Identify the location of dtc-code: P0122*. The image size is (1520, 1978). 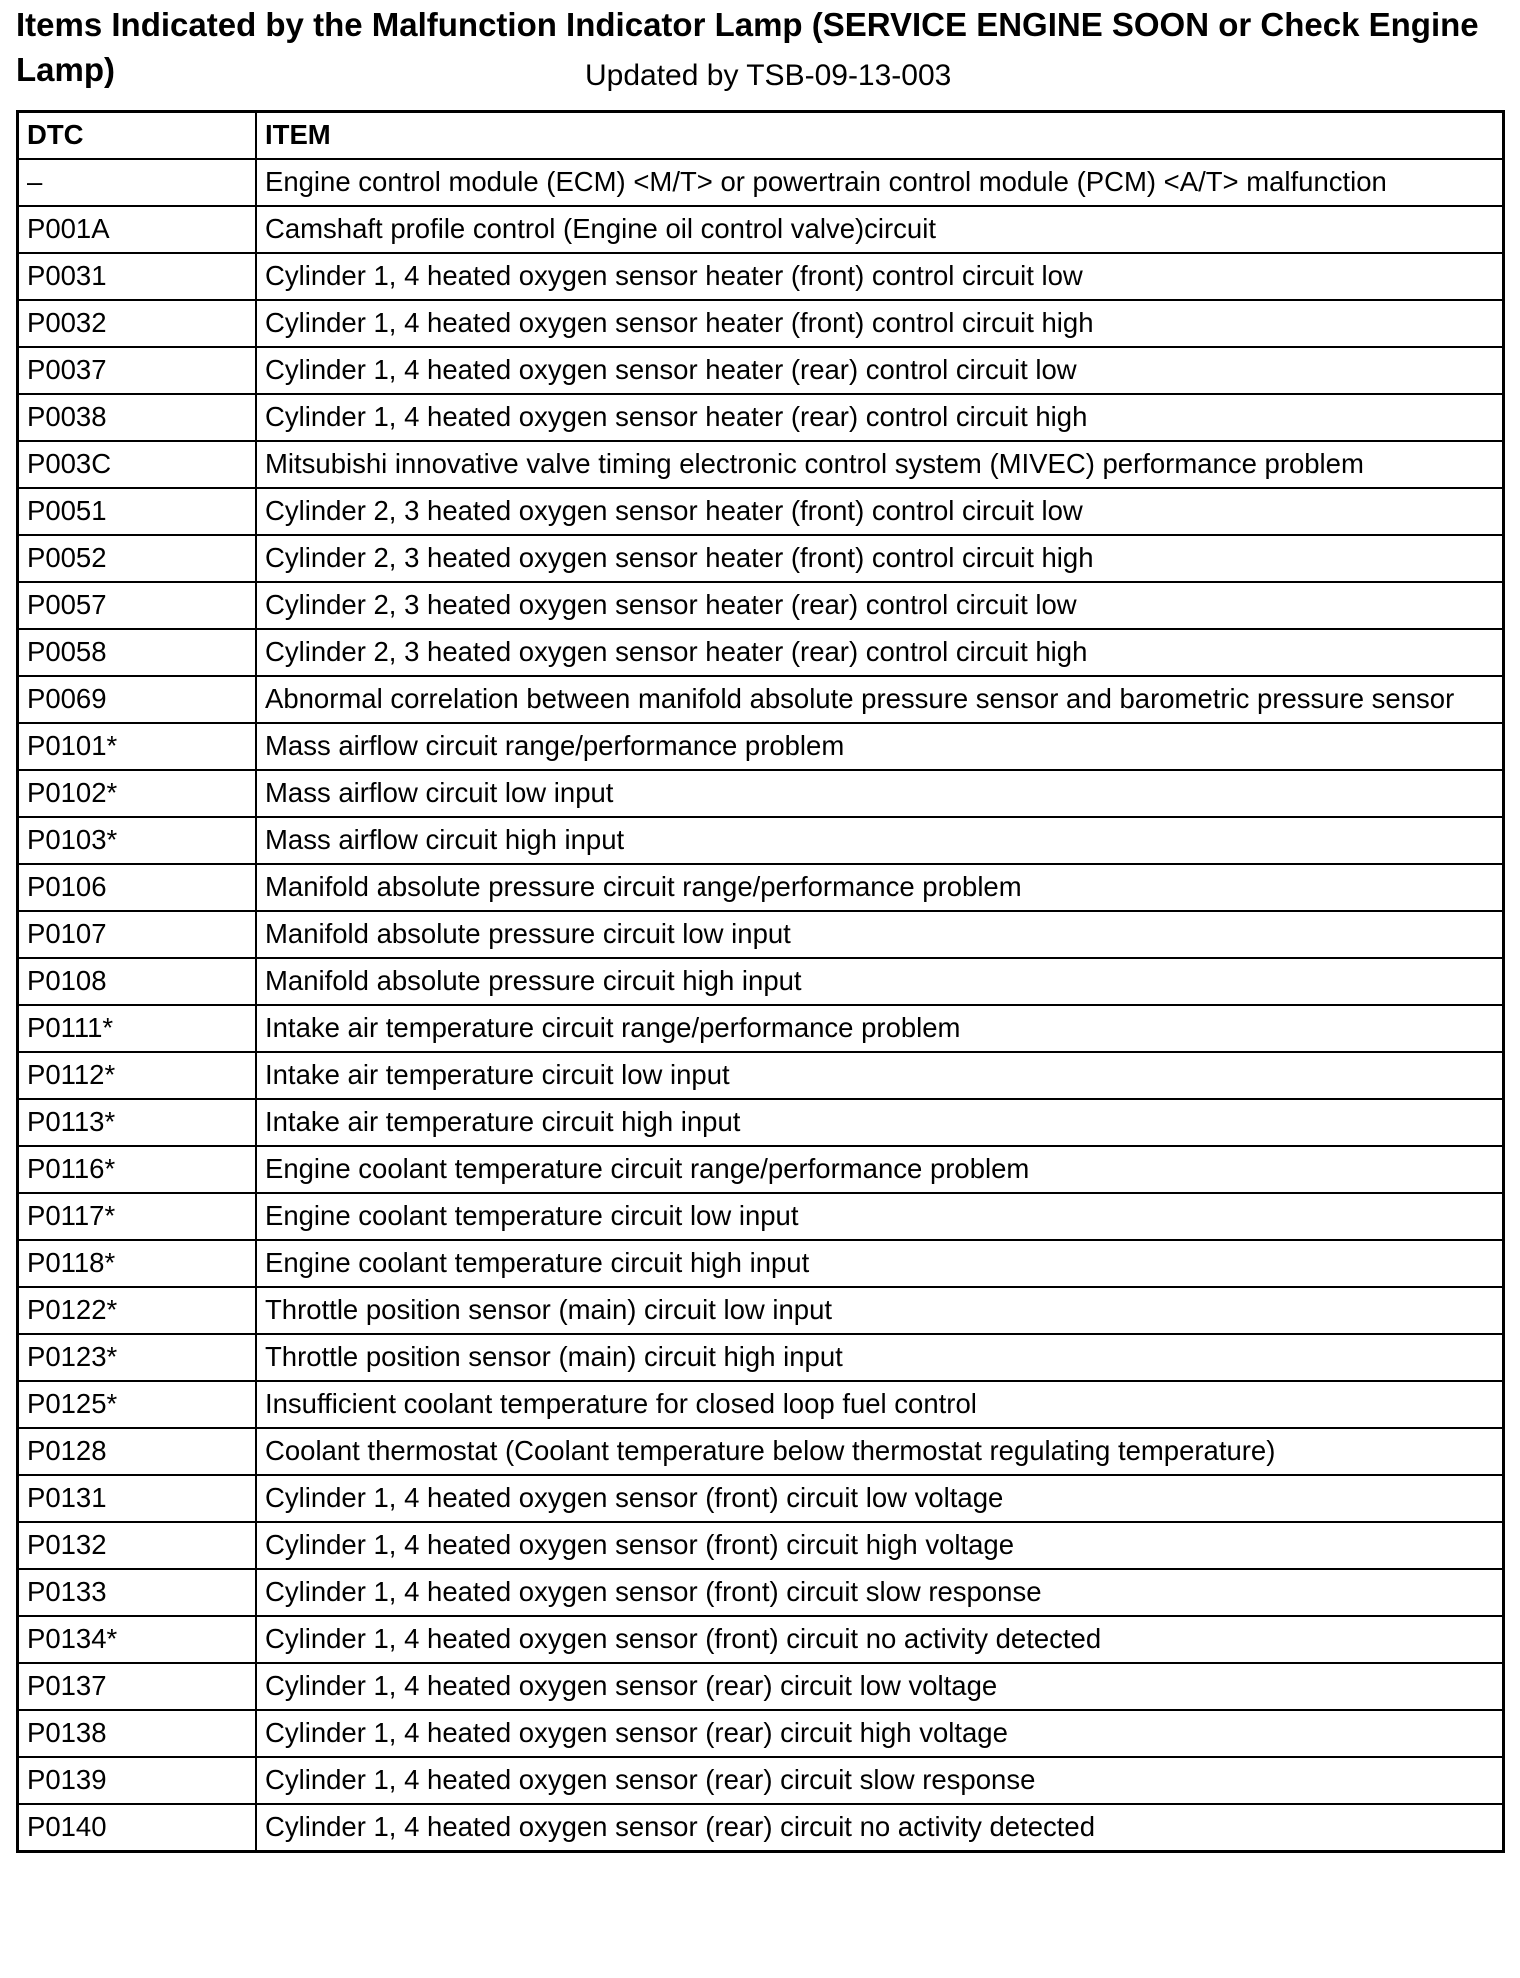
(136, 1310).